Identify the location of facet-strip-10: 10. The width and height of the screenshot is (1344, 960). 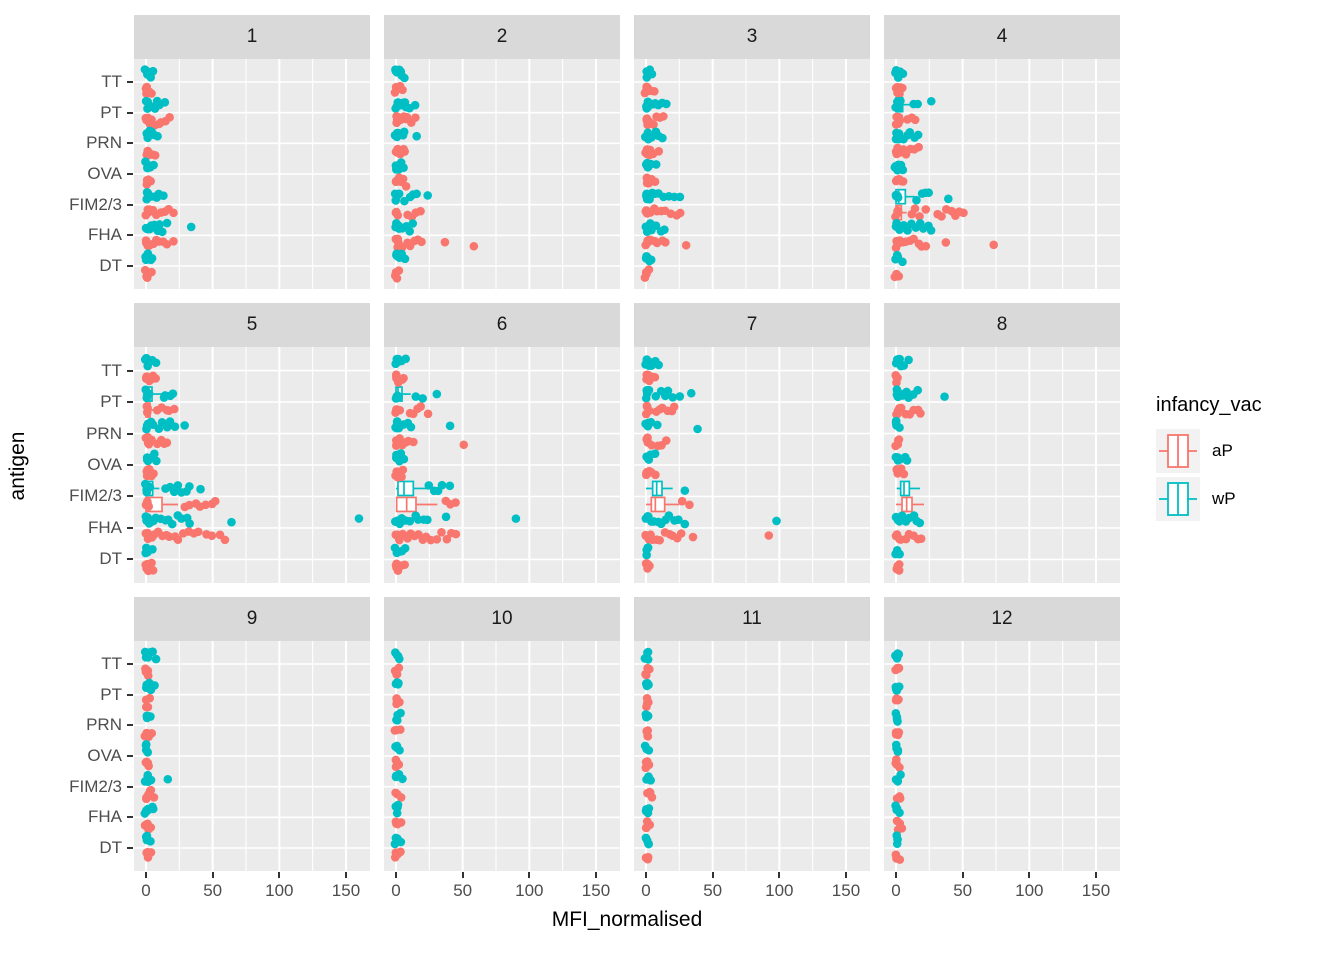
(502, 619).